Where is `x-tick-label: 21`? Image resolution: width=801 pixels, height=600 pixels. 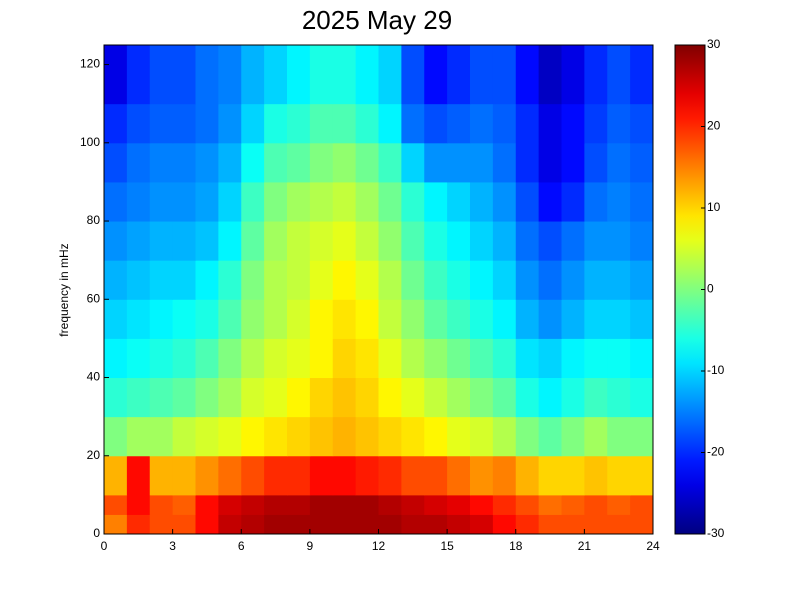 x-tick-label: 21 is located at coordinates (585, 546).